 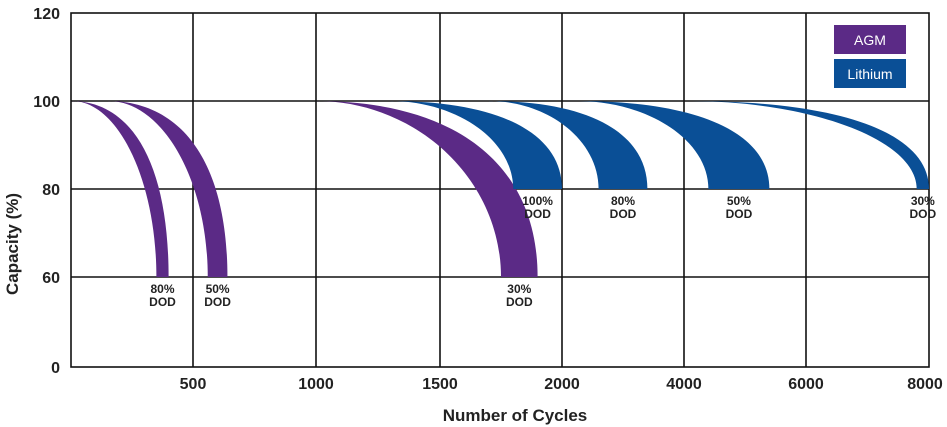 I want to click on legend-label: Lithium, so click(x=869, y=74).